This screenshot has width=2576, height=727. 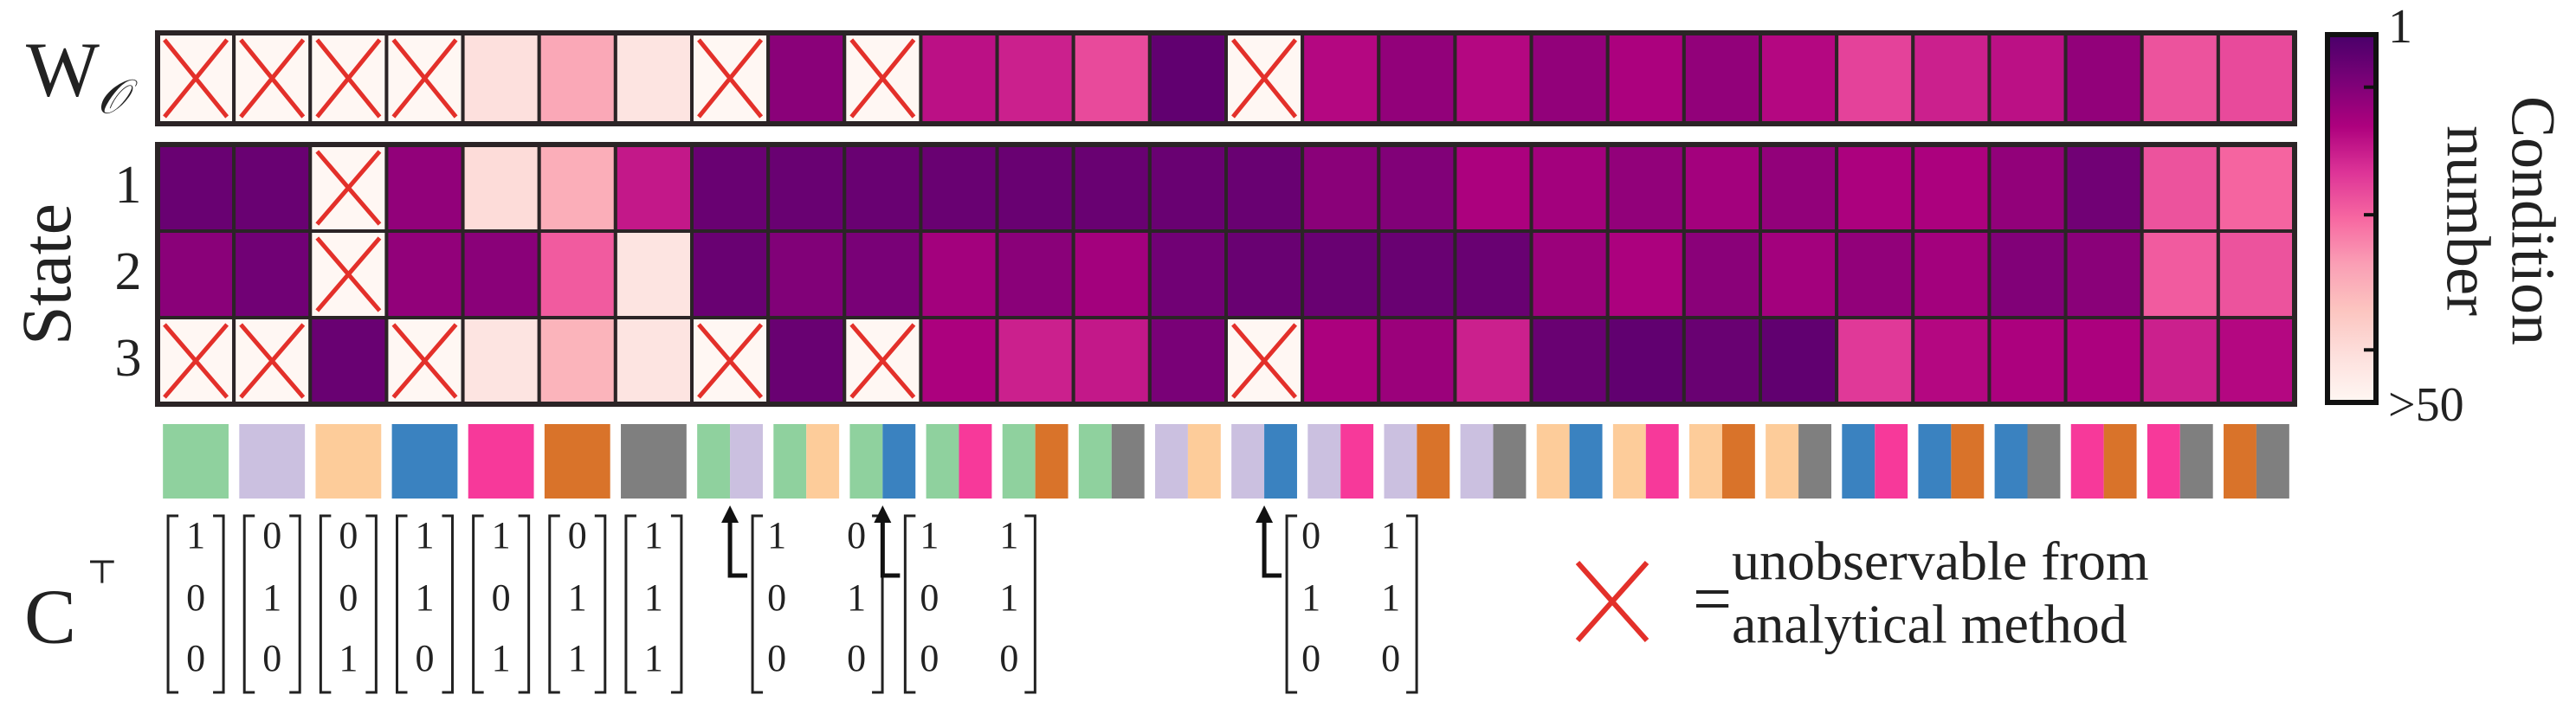 What do you see at coordinates (117, 98) in the screenshot?
I see `w-subscript: 𝒪` at bounding box center [117, 98].